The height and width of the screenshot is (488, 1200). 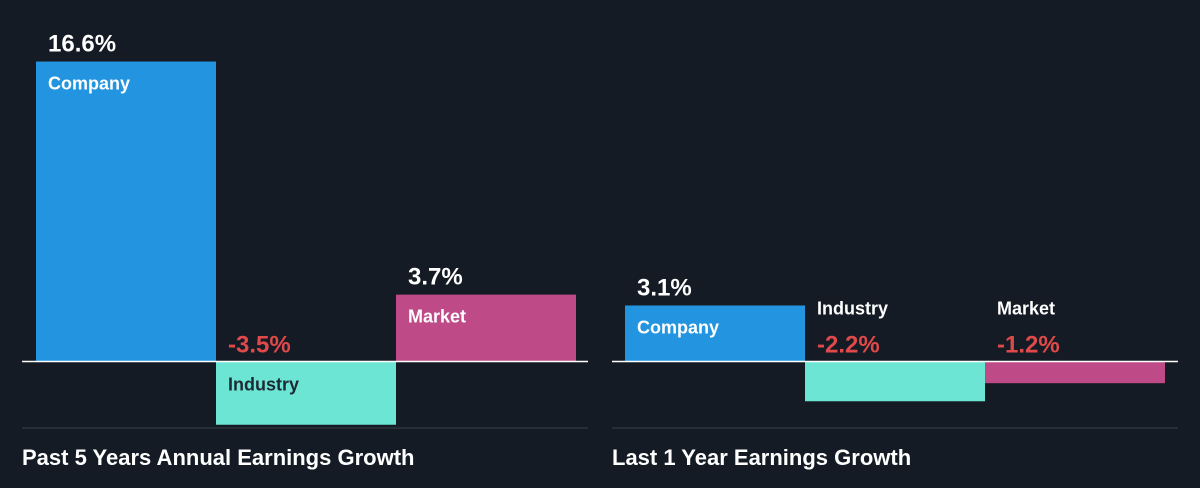 I want to click on bar-industry-past-5-years, so click(x=306, y=393).